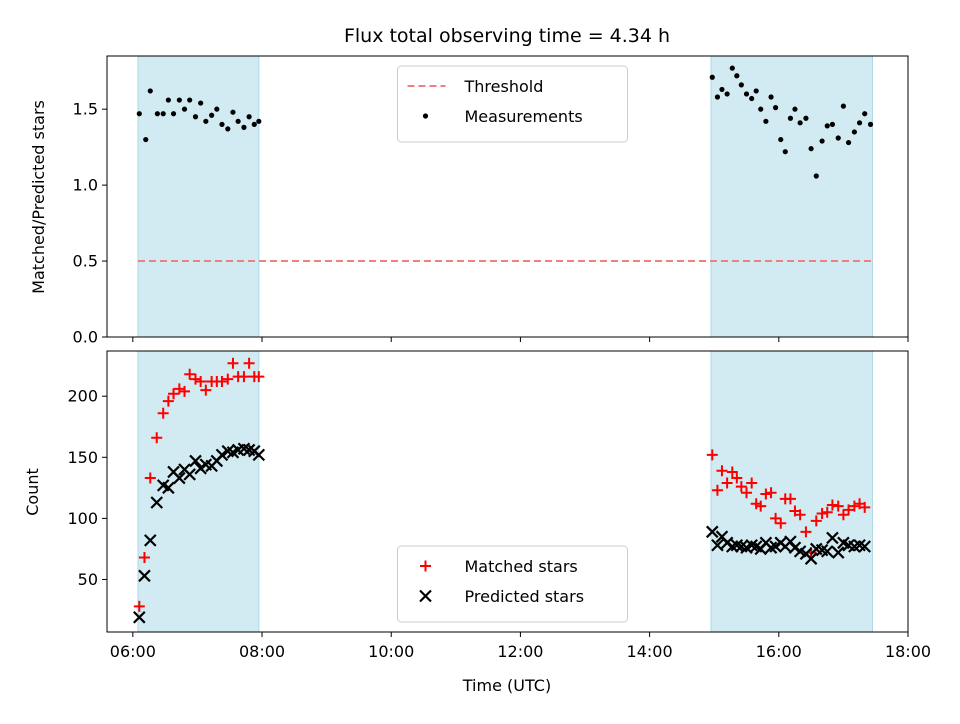 The height and width of the screenshot is (724, 960). What do you see at coordinates (425, 566) in the screenshot?
I see `legend-matched-swatch` at bounding box center [425, 566].